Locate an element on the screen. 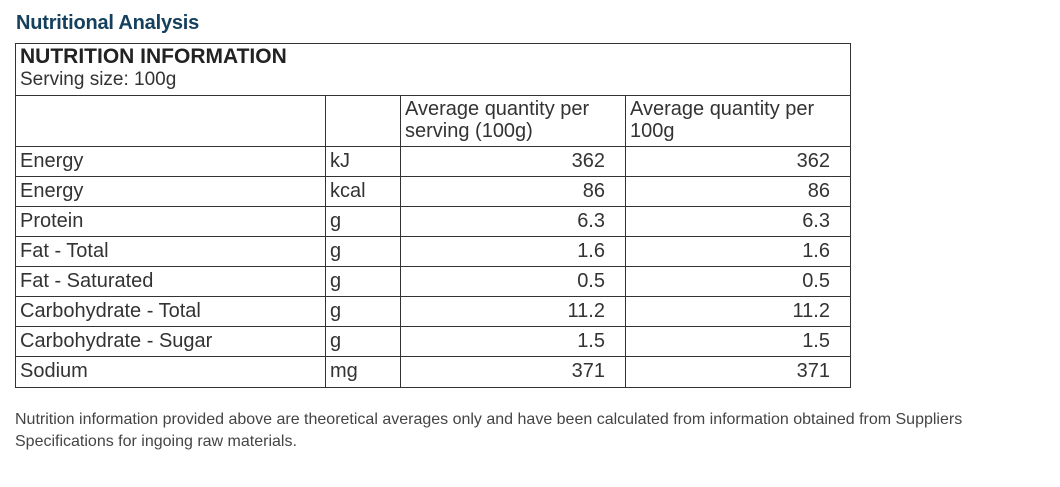  table-row: Protein g 6.3 6.3 is located at coordinates (433, 222).